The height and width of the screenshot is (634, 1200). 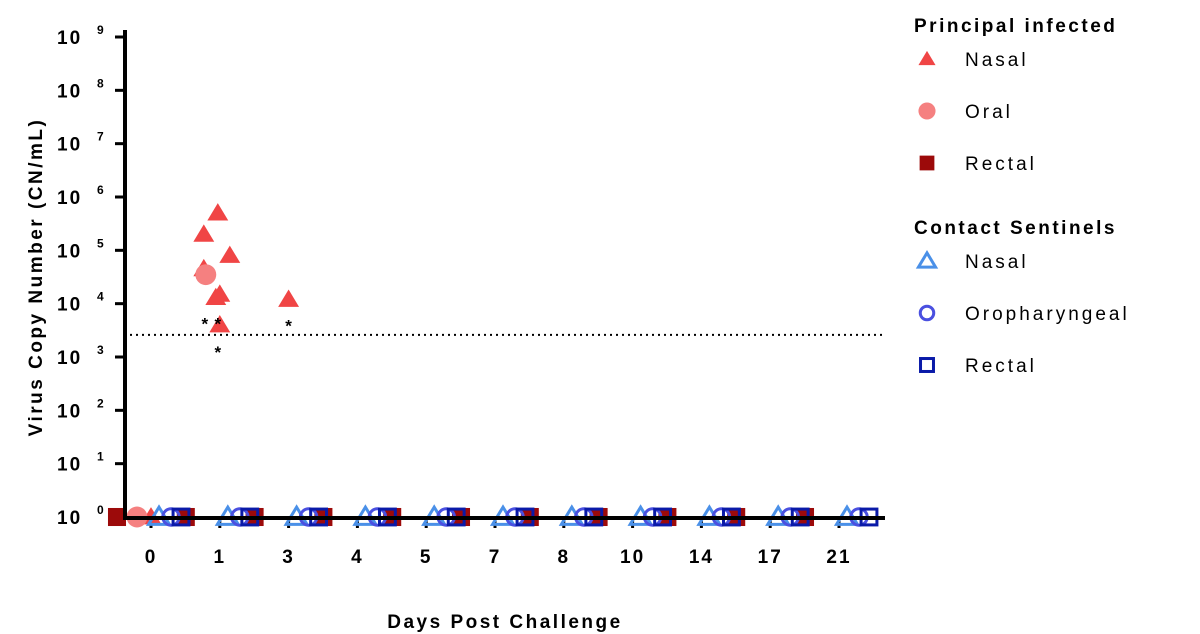 What do you see at coordinates (100, 137) in the screenshot?
I see `y-tick-exponent: 7` at bounding box center [100, 137].